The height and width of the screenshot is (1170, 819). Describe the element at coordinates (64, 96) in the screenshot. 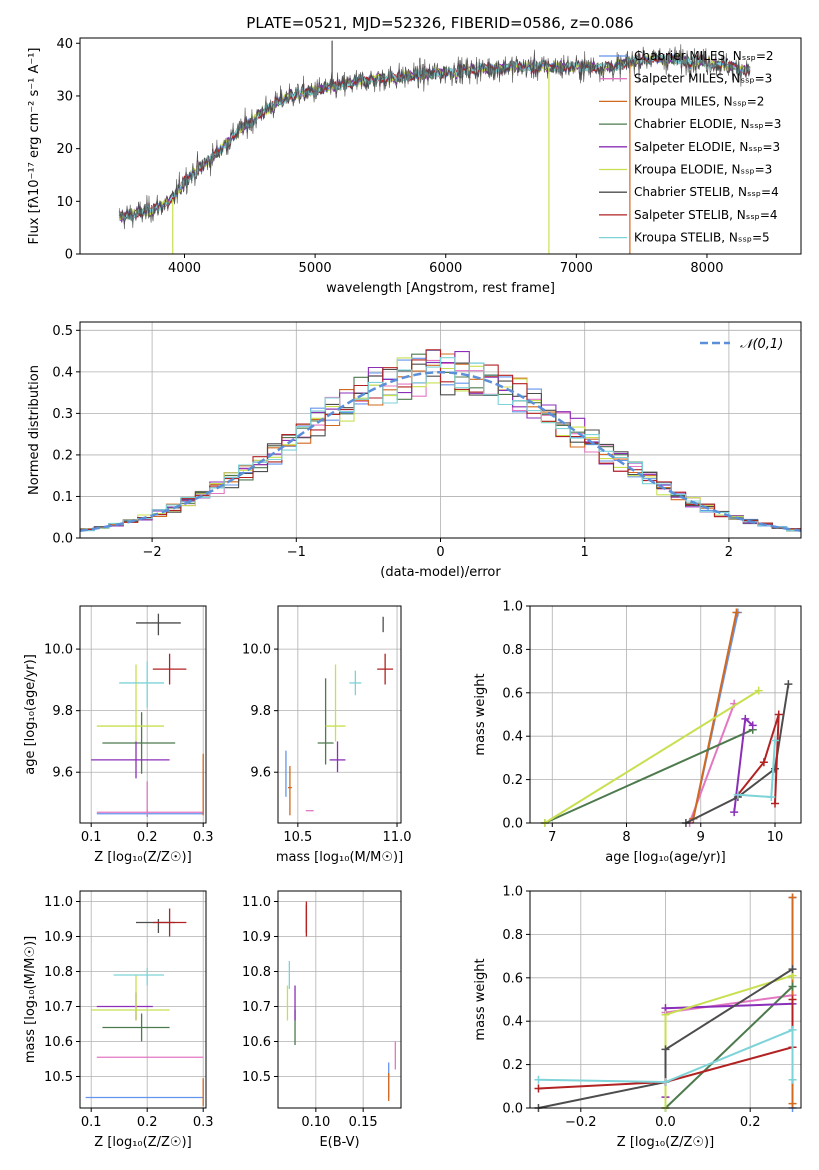

I see `y-tick-label: 30` at that location.